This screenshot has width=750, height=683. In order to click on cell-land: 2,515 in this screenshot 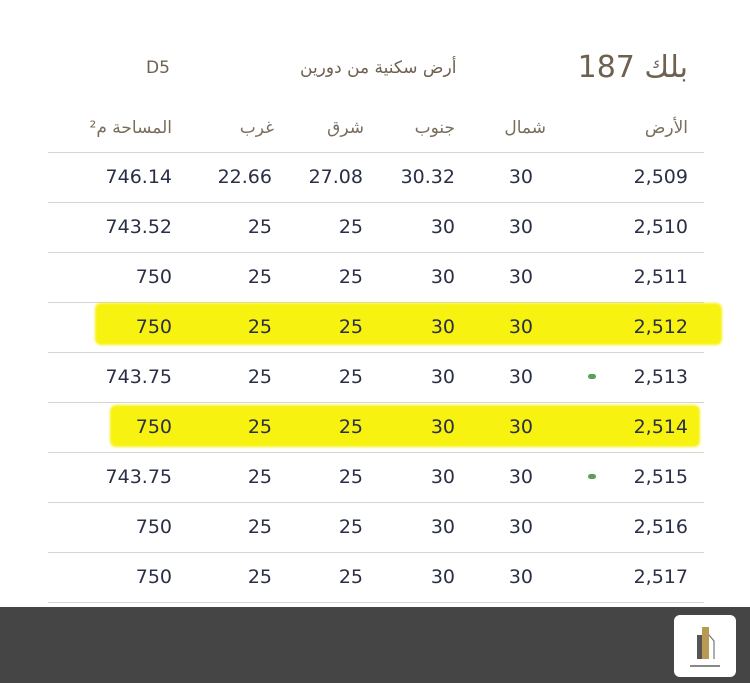, I will do `click(660, 477)`.